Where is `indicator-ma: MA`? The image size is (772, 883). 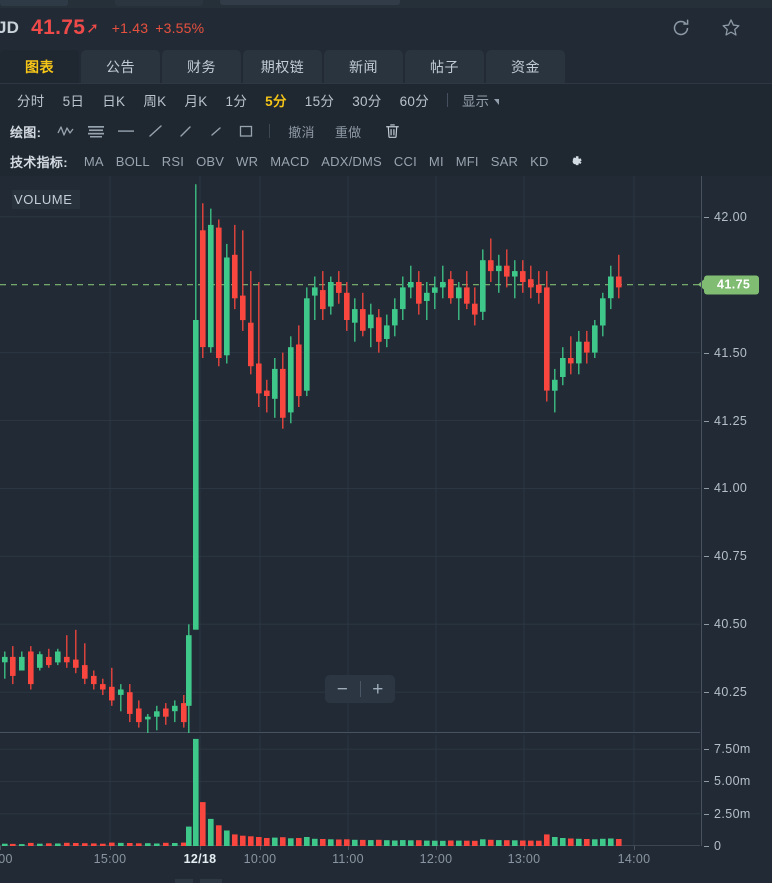 indicator-ma: MA is located at coordinates (93, 161).